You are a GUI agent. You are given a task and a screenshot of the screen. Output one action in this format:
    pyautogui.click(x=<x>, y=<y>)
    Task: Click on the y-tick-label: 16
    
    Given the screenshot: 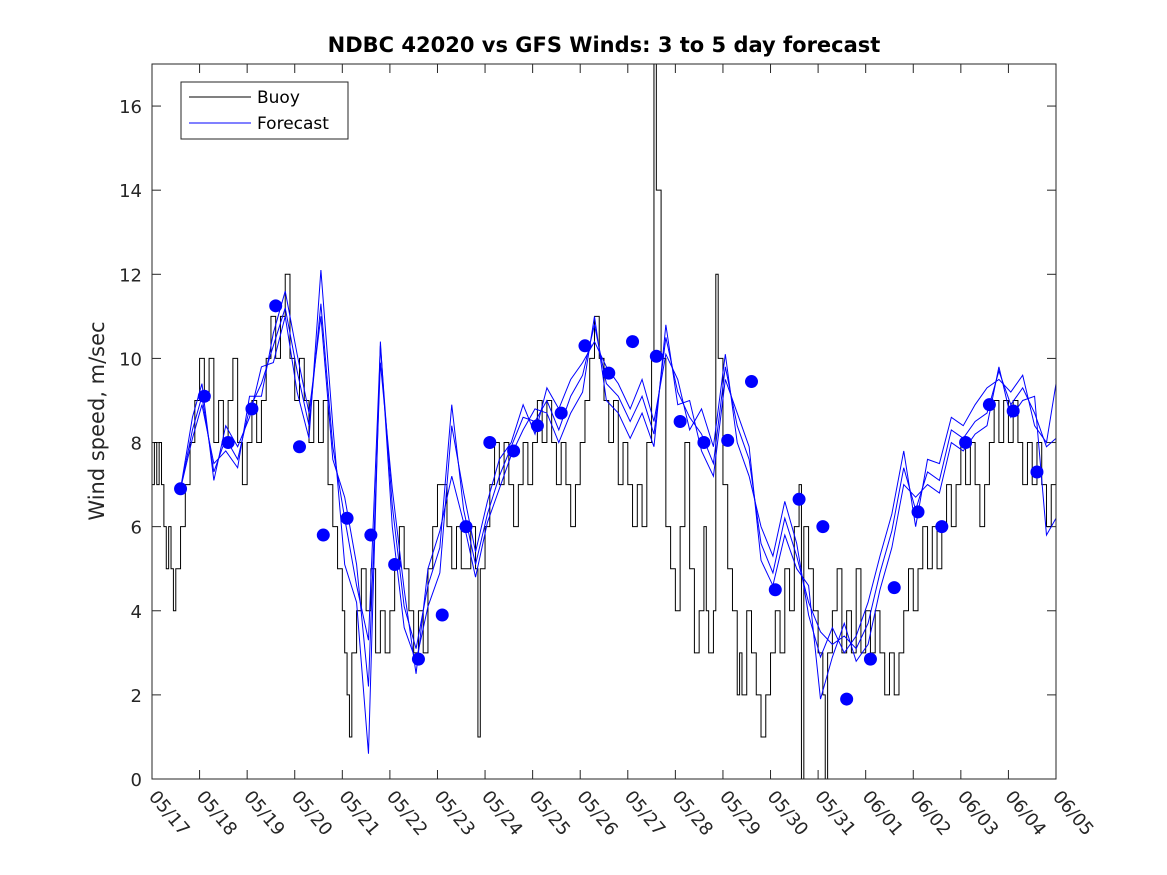 What is the action you would take?
    pyautogui.click(x=130, y=107)
    